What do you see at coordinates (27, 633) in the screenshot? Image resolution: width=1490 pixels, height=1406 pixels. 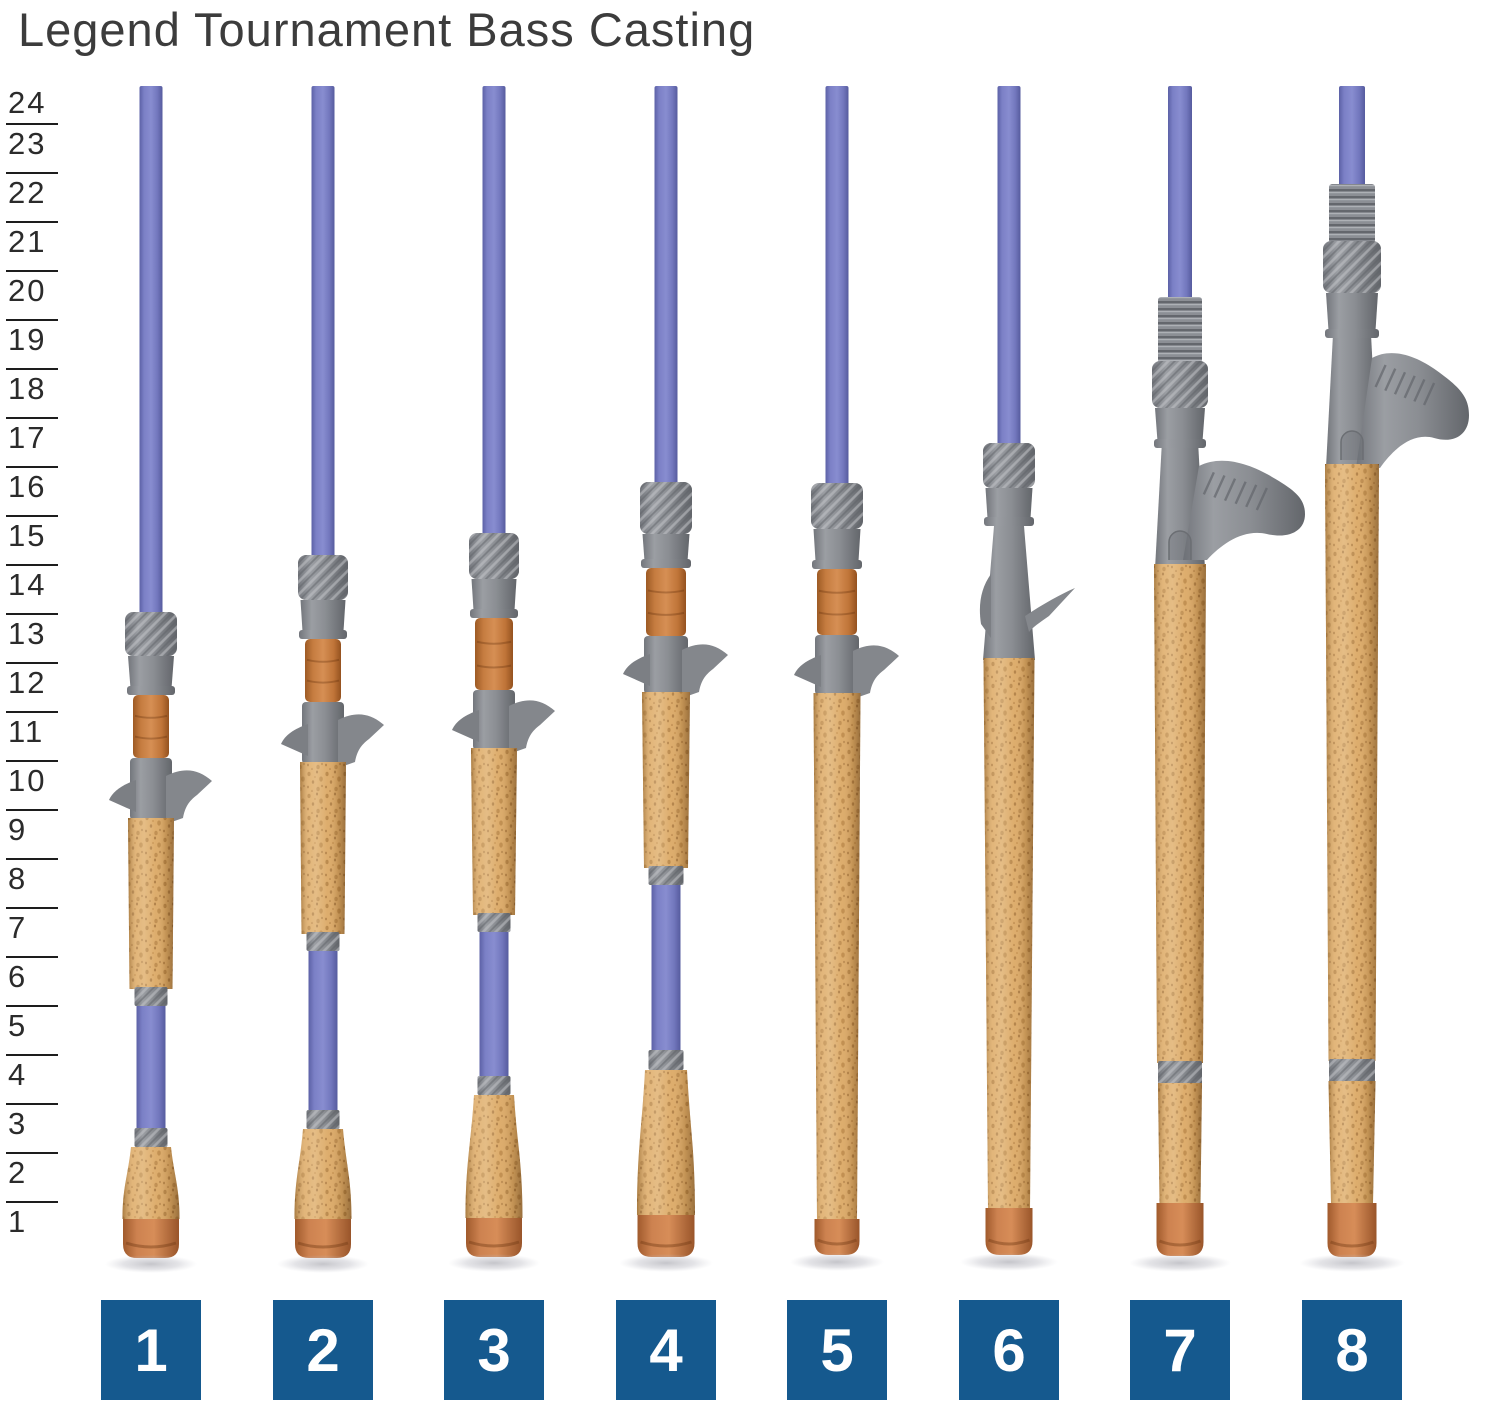 I see `ruler-label: 13` at bounding box center [27, 633].